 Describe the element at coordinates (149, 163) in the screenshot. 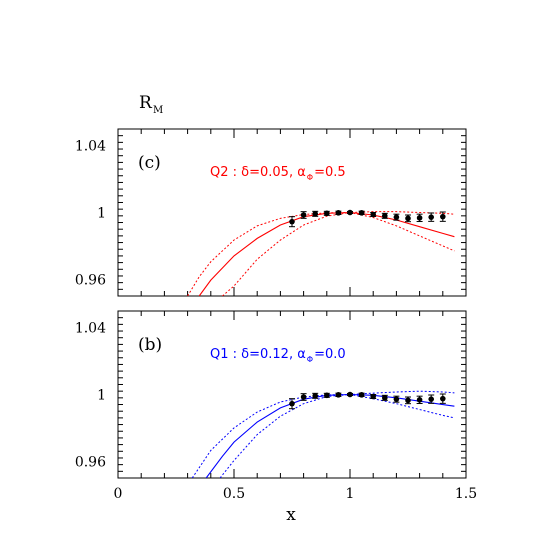

I see `panel-label: (c)` at that location.